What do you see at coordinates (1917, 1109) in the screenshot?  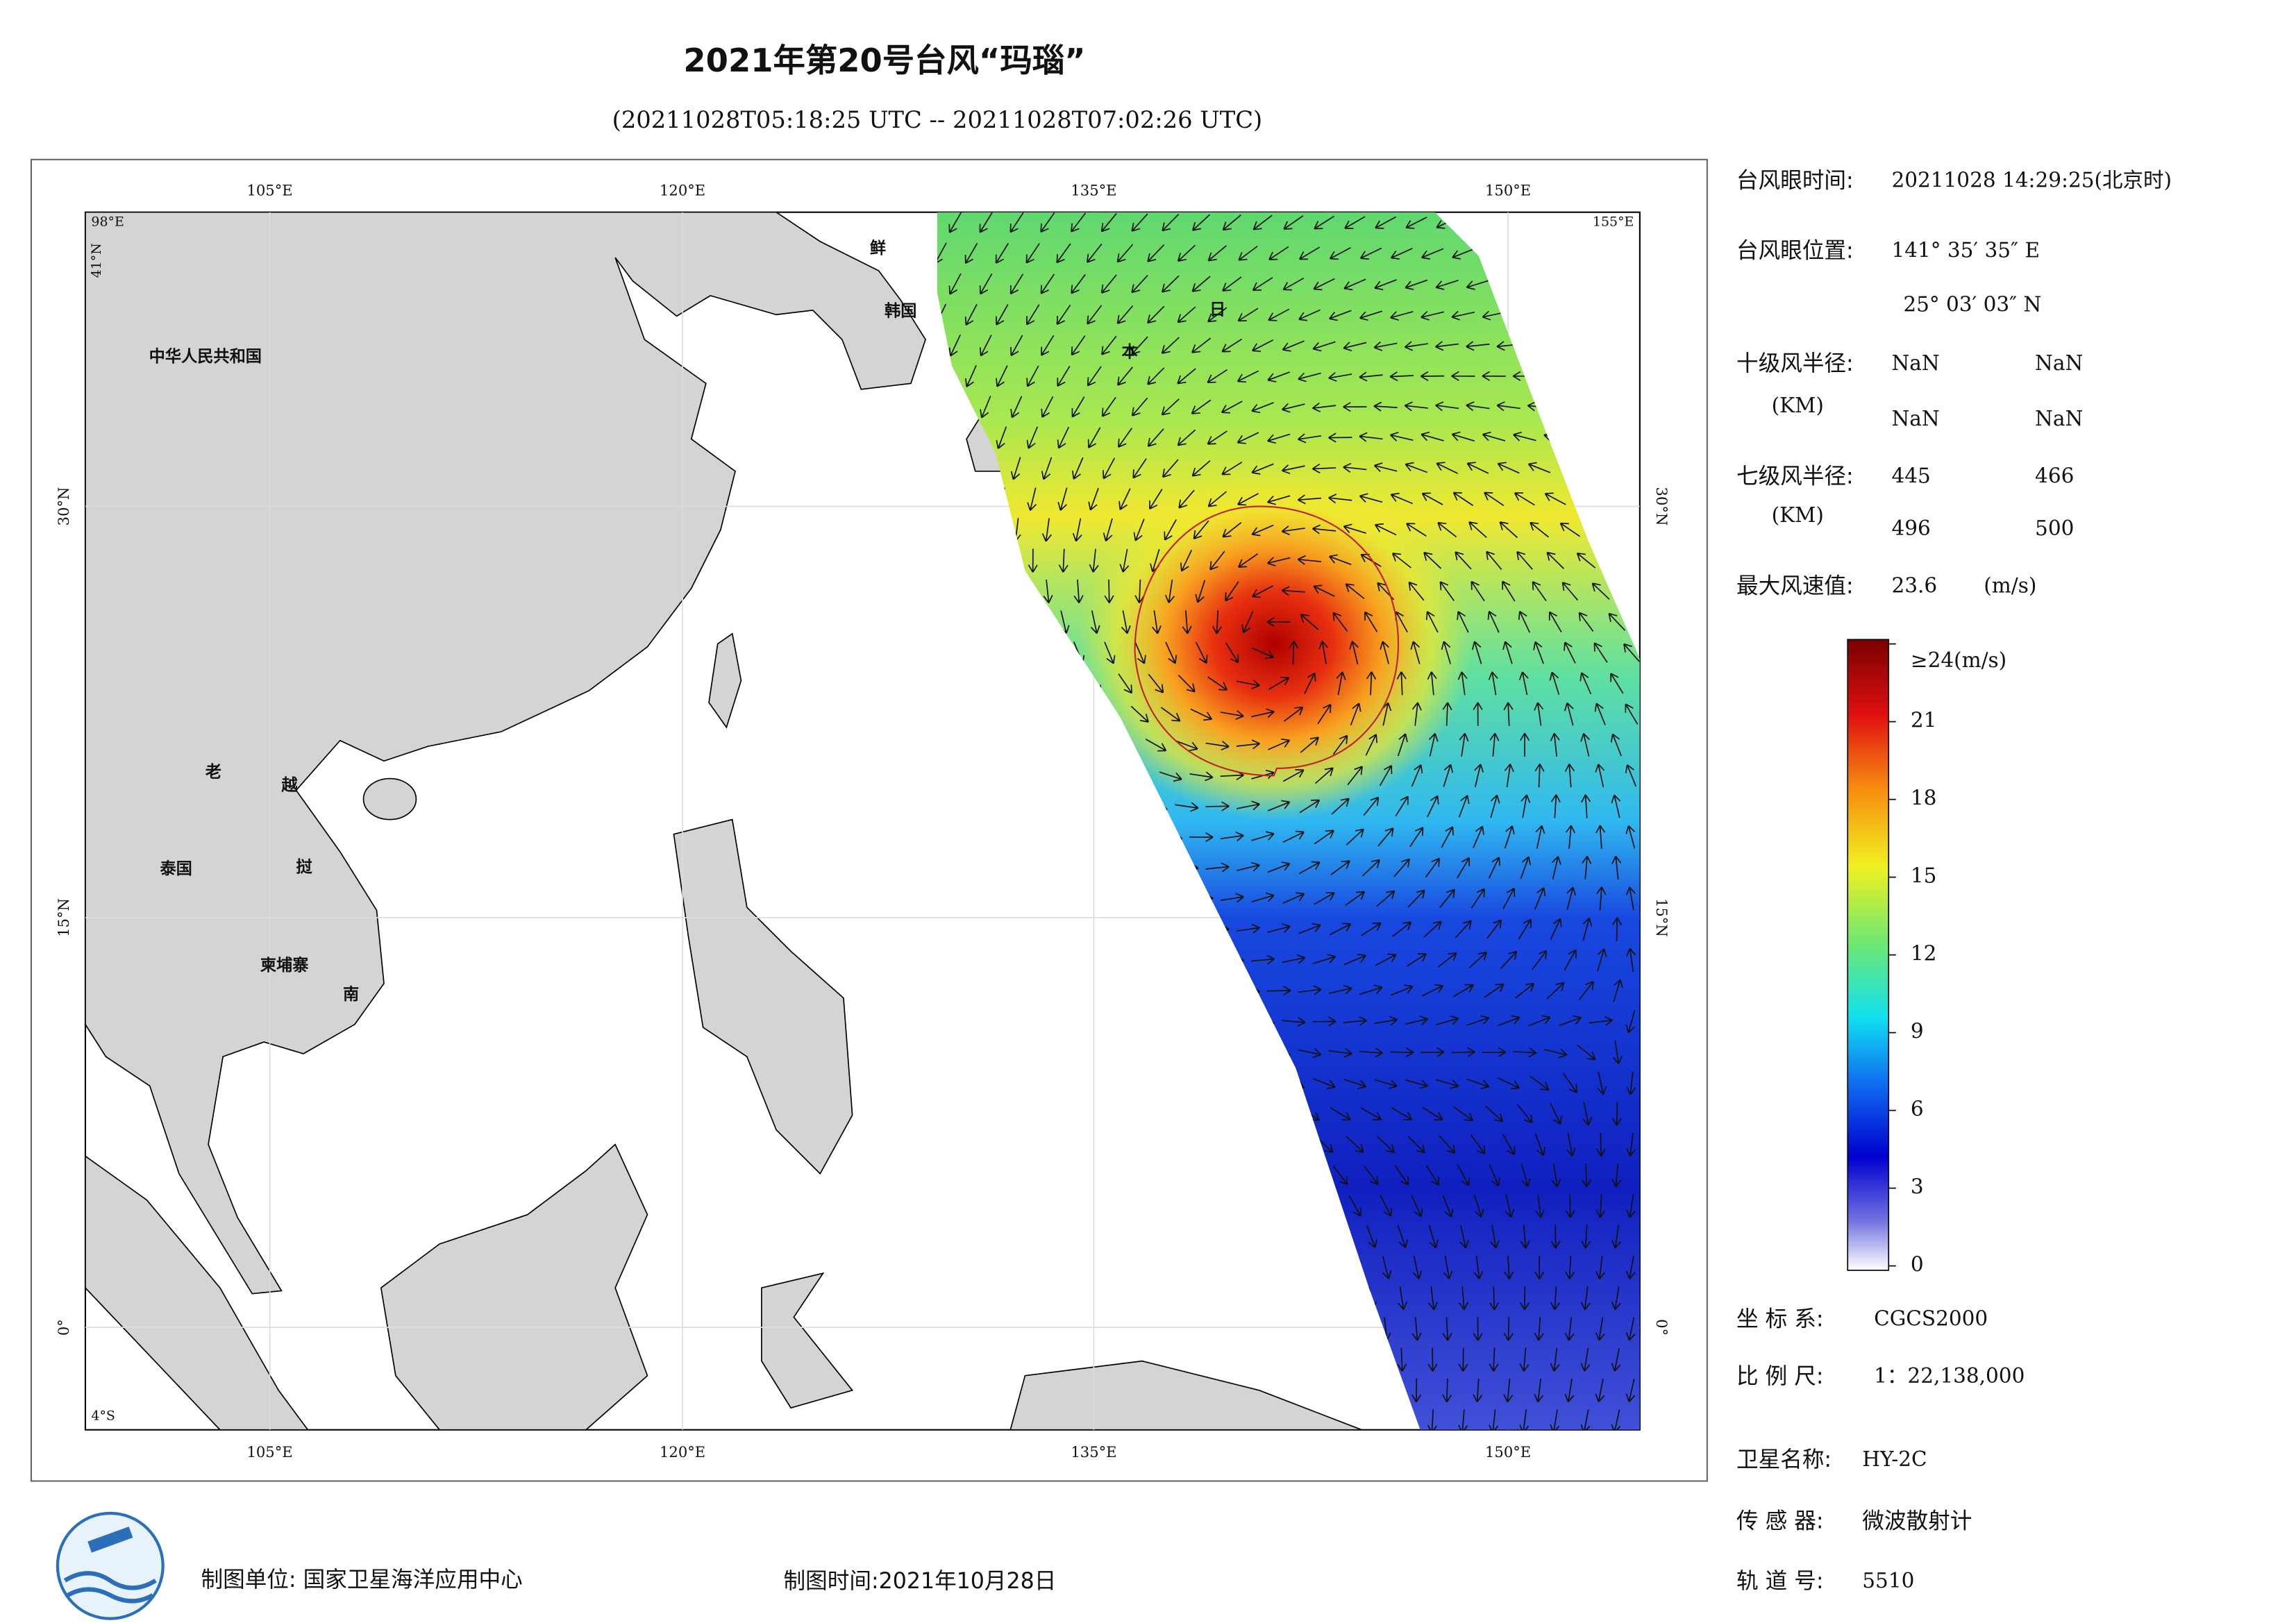 I see `colorbar-tick-label: 6` at bounding box center [1917, 1109].